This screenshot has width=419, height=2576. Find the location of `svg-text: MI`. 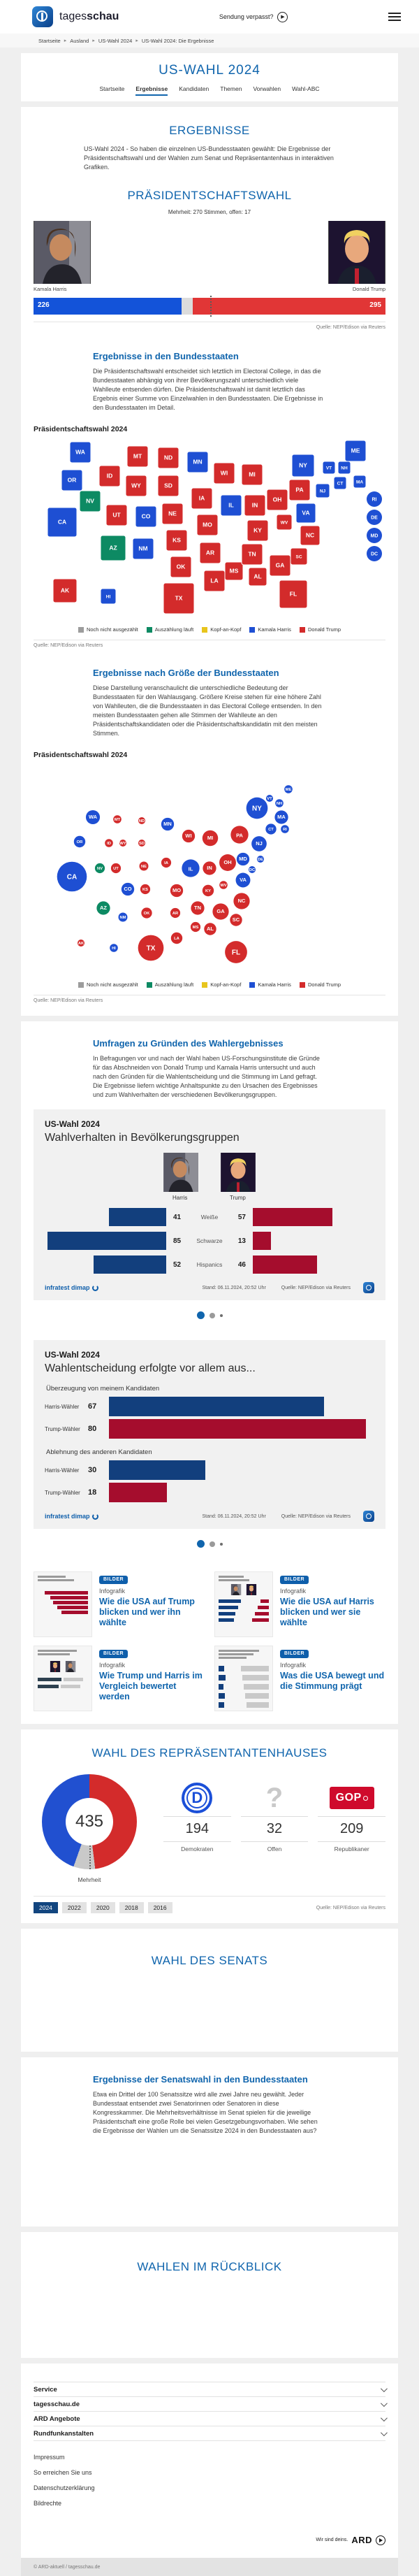

svg-text: MI is located at coordinates (210, 838).